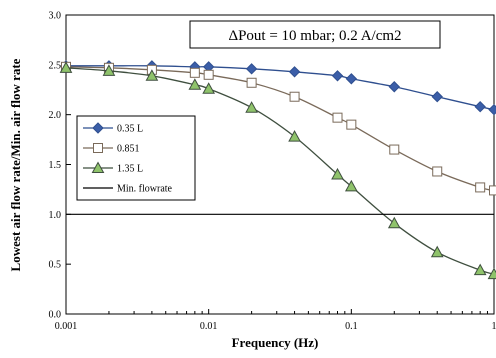 Image resolution: width=496 pixels, height=358 pixels. Describe the element at coordinates (55, 65) in the screenshot. I see `y-tick-label: 2.5` at that location.